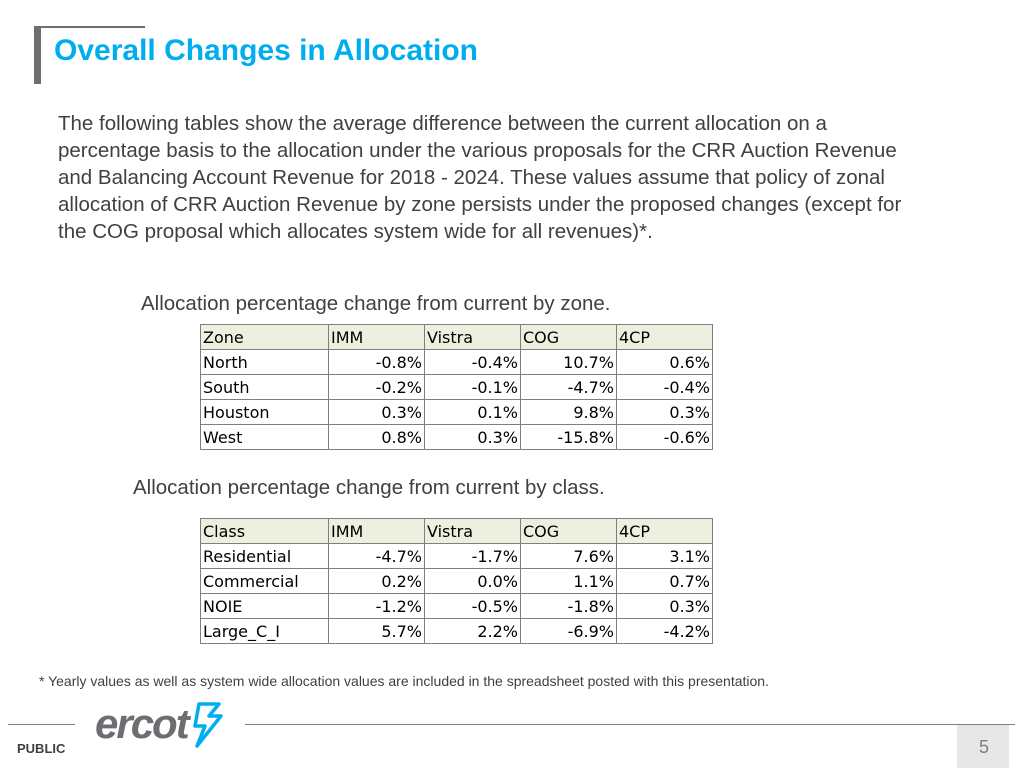 The width and height of the screenshot is (1024, 768). I want to click on value-cell: -0.8%, so click(376, 362).